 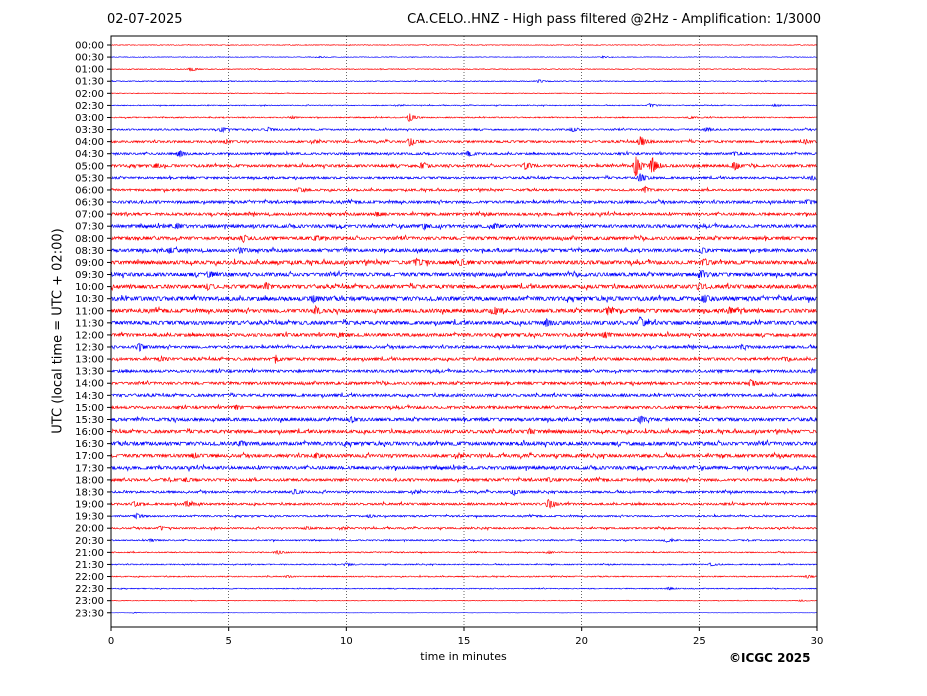 What do you see at coordinates (89, 94) in the screenshot?
I see `y-tick-label: 02:00` at bounding box center [89, 94].